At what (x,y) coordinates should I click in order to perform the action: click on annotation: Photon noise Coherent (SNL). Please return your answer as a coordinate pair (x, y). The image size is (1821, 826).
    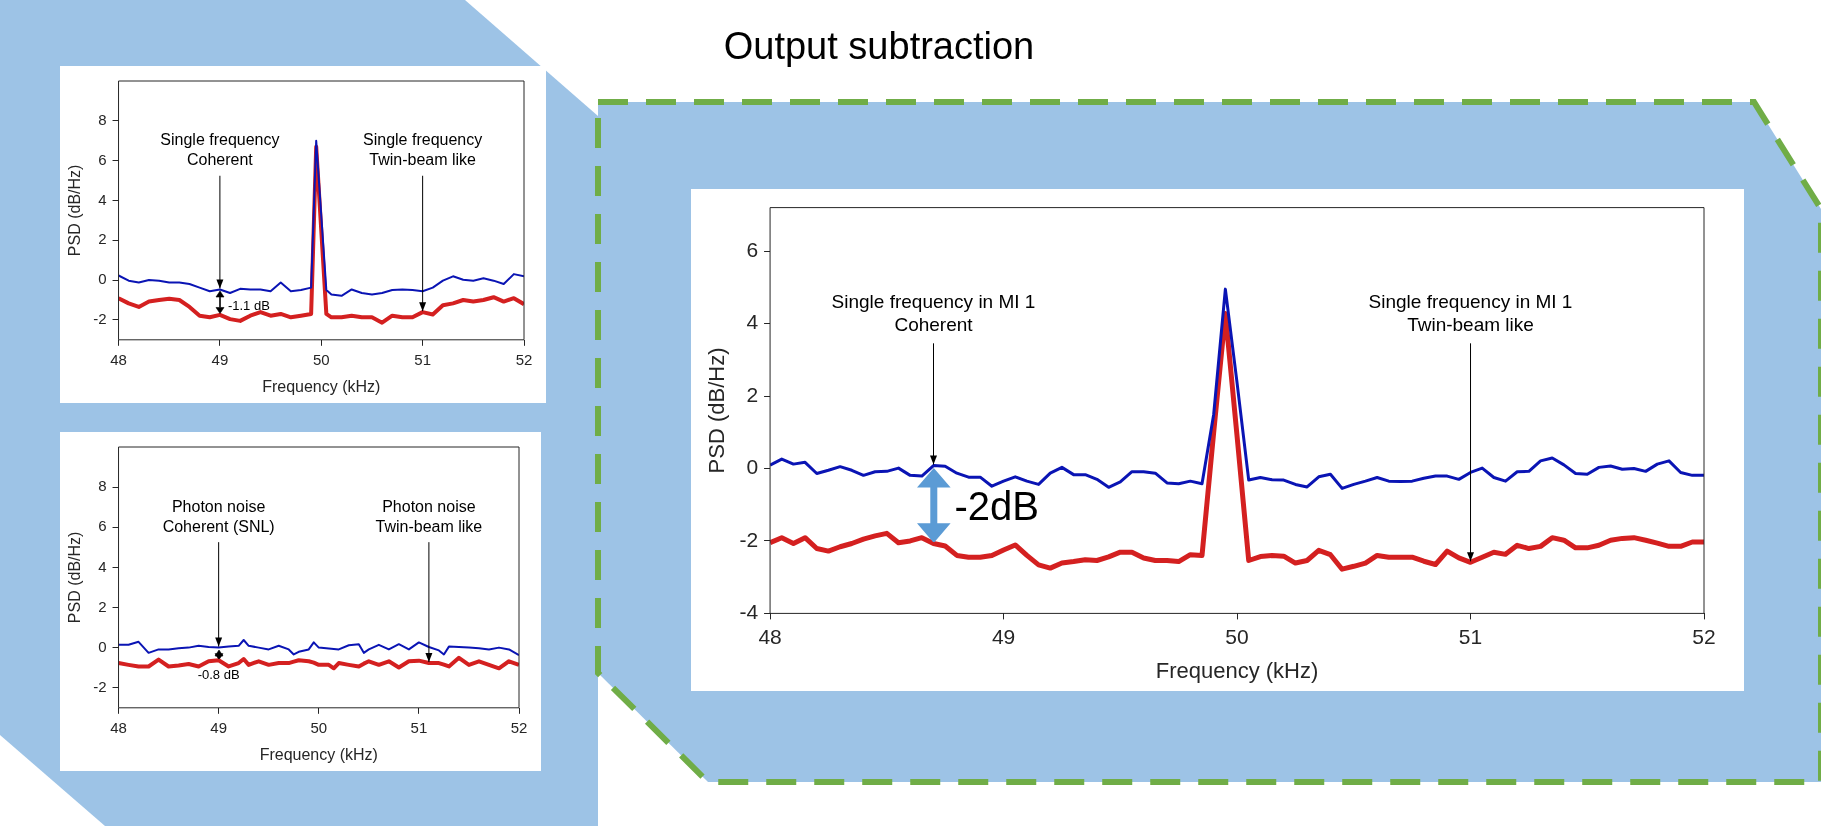
    Looking at the image, I should click on (218, 516).